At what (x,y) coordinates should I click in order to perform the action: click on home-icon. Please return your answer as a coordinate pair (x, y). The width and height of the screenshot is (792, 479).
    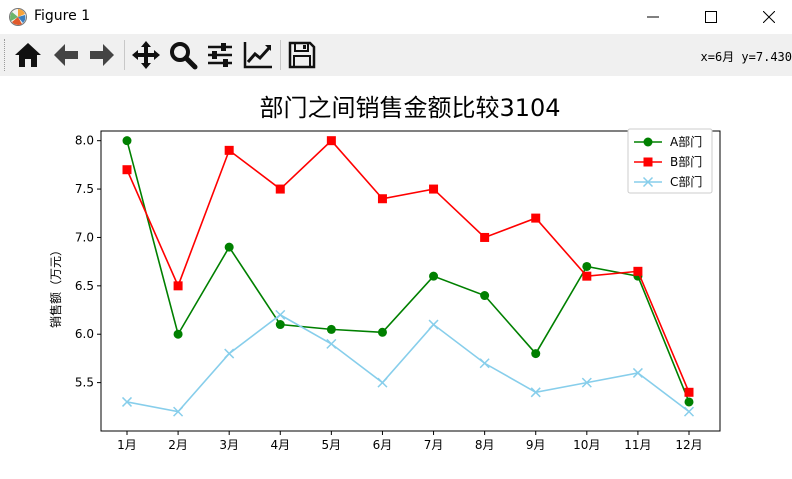
    Looking at the image, I should click on (28, 55).